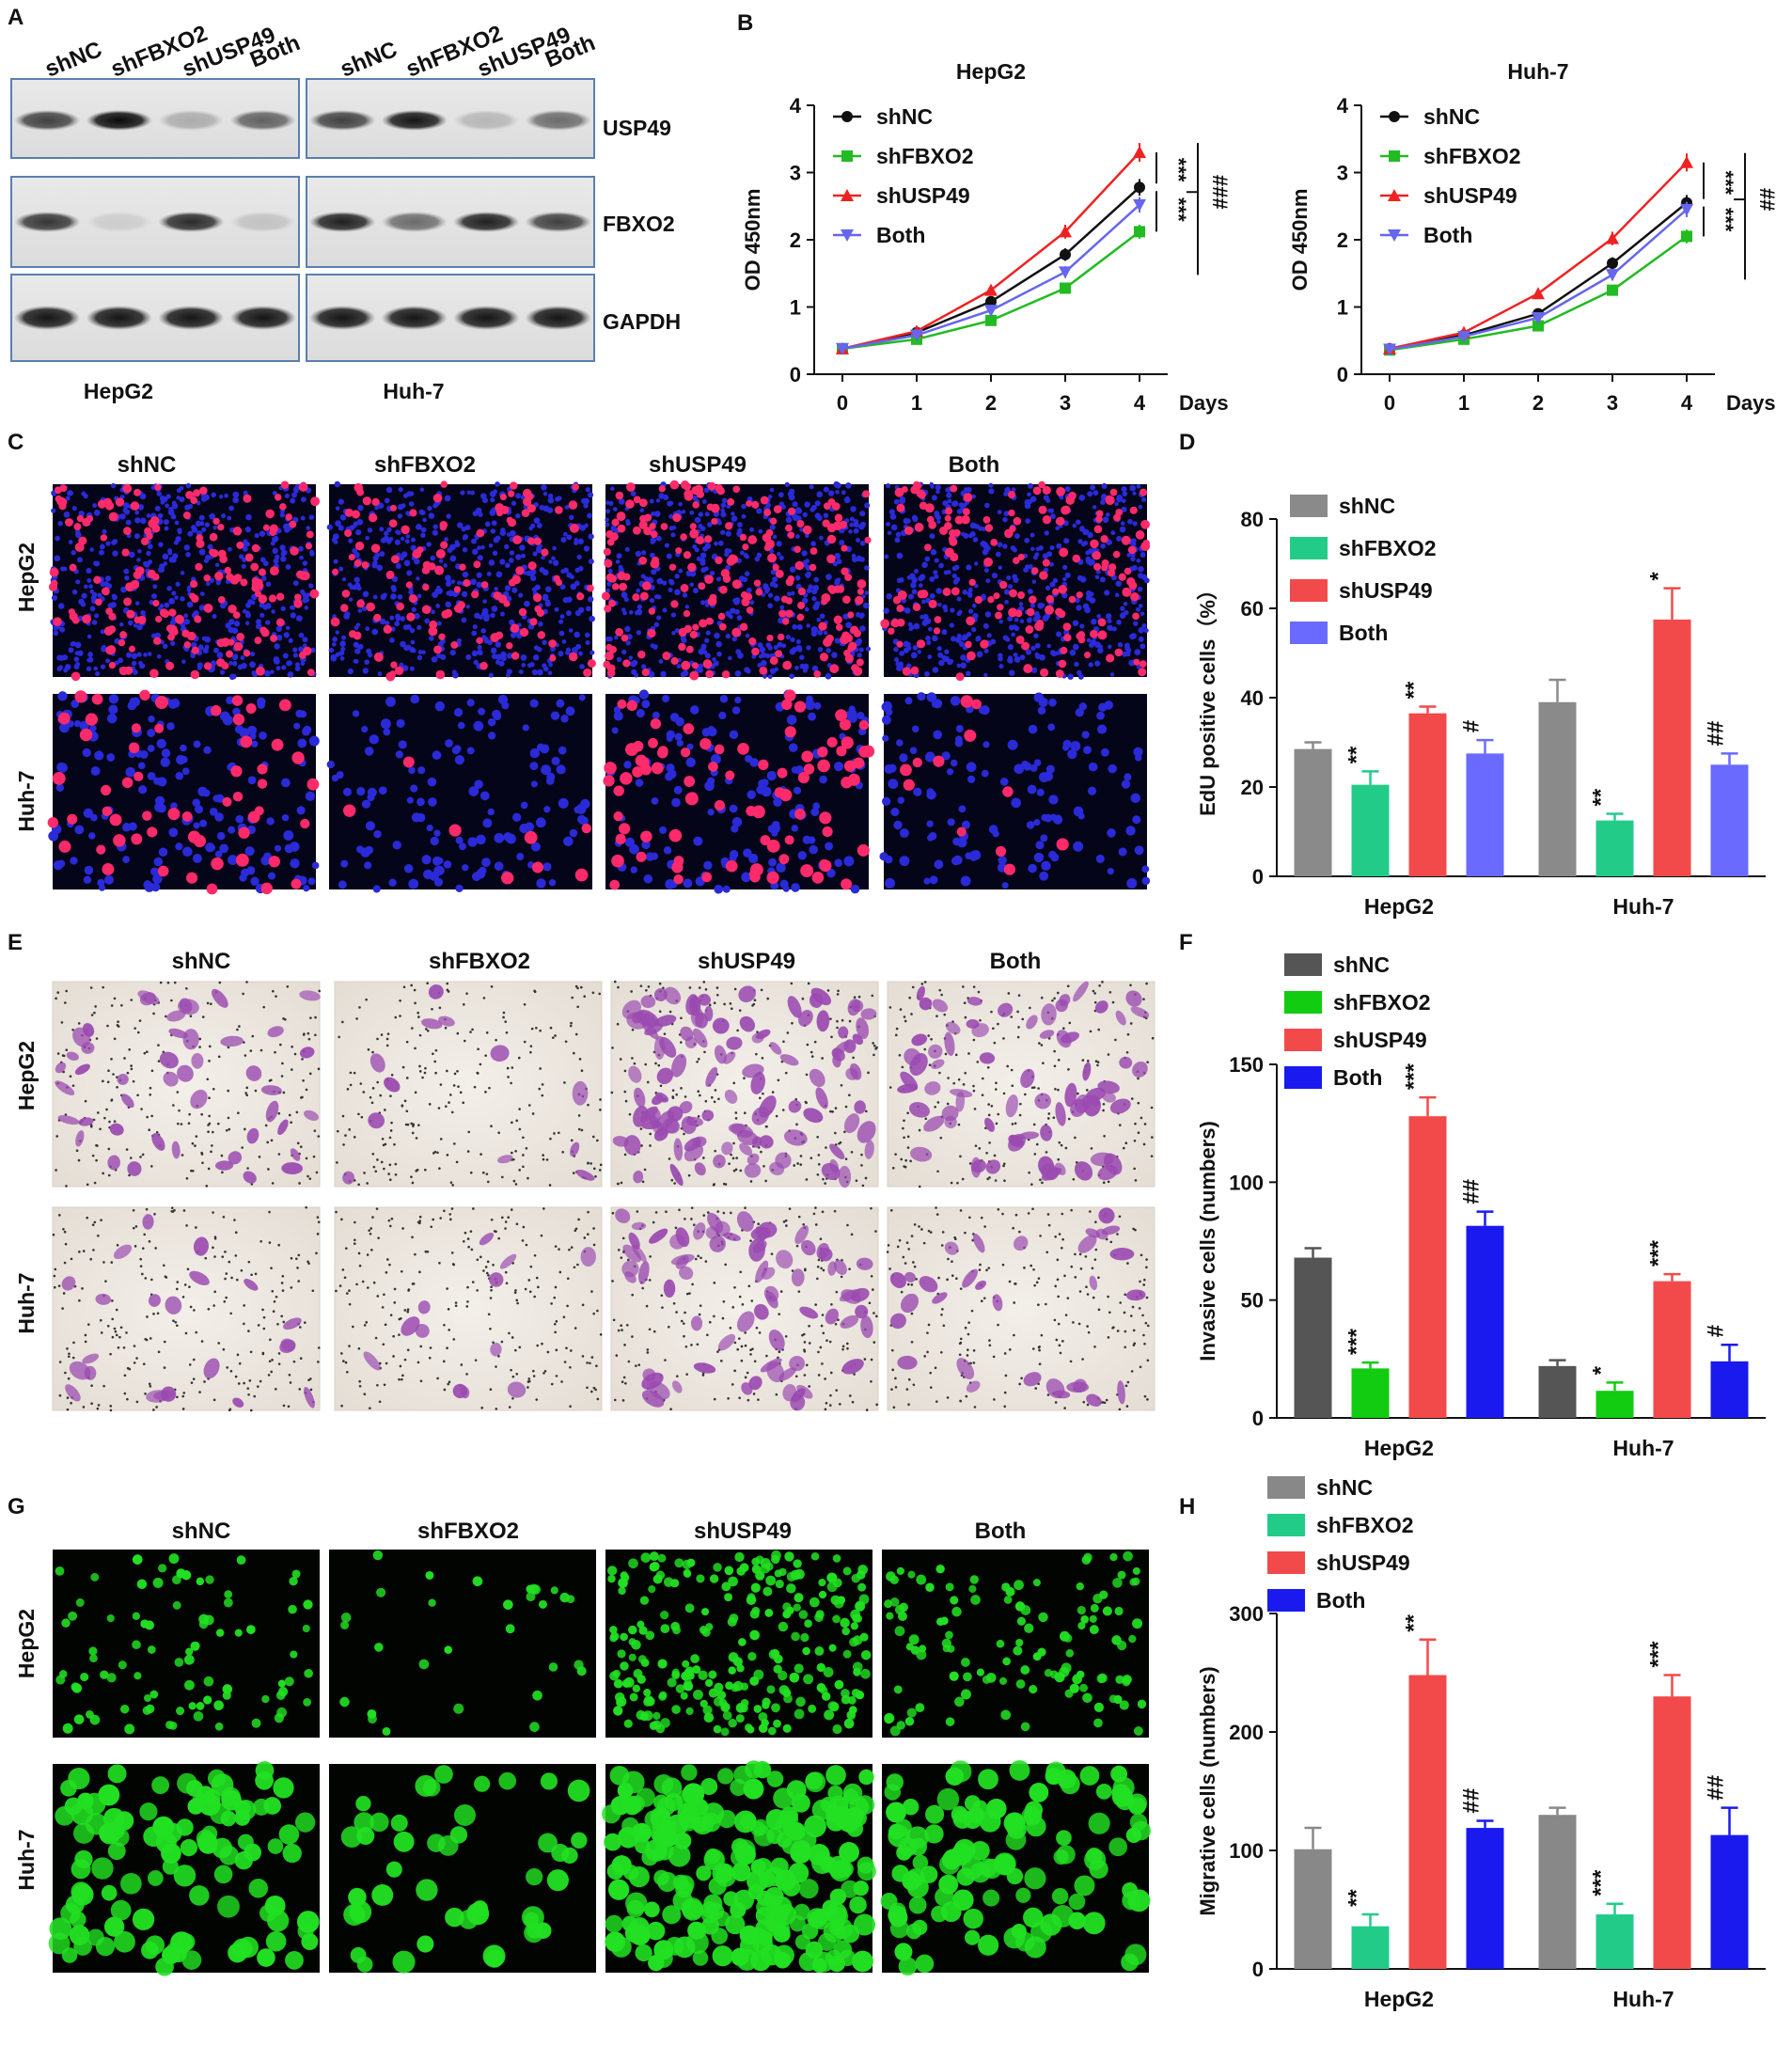 The height and width of the screenshot is (2046, 1792). Describe the element at coordinates (1342, 308) in the screenshot. I see `y-tick-label: 1` at that location.